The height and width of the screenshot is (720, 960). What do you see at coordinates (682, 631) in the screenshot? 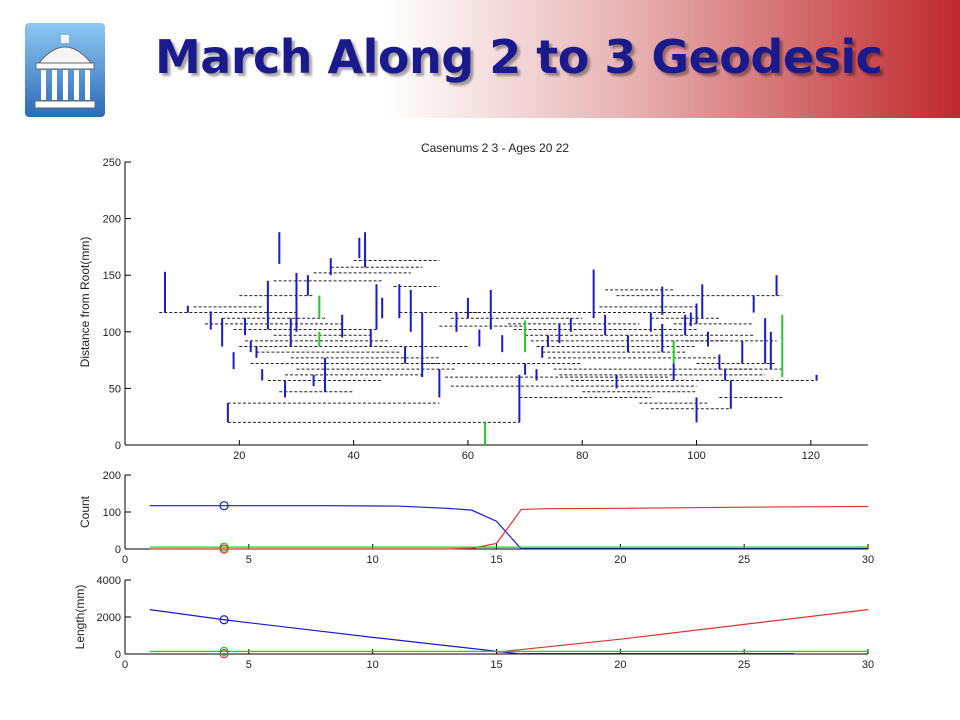
I see `length-series-red` at bounding box center [682, 631].